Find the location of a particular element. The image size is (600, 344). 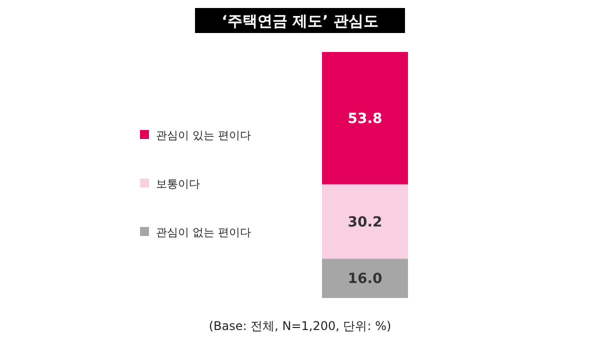

data-label: 16.0 is located at coordinates (365, 279).